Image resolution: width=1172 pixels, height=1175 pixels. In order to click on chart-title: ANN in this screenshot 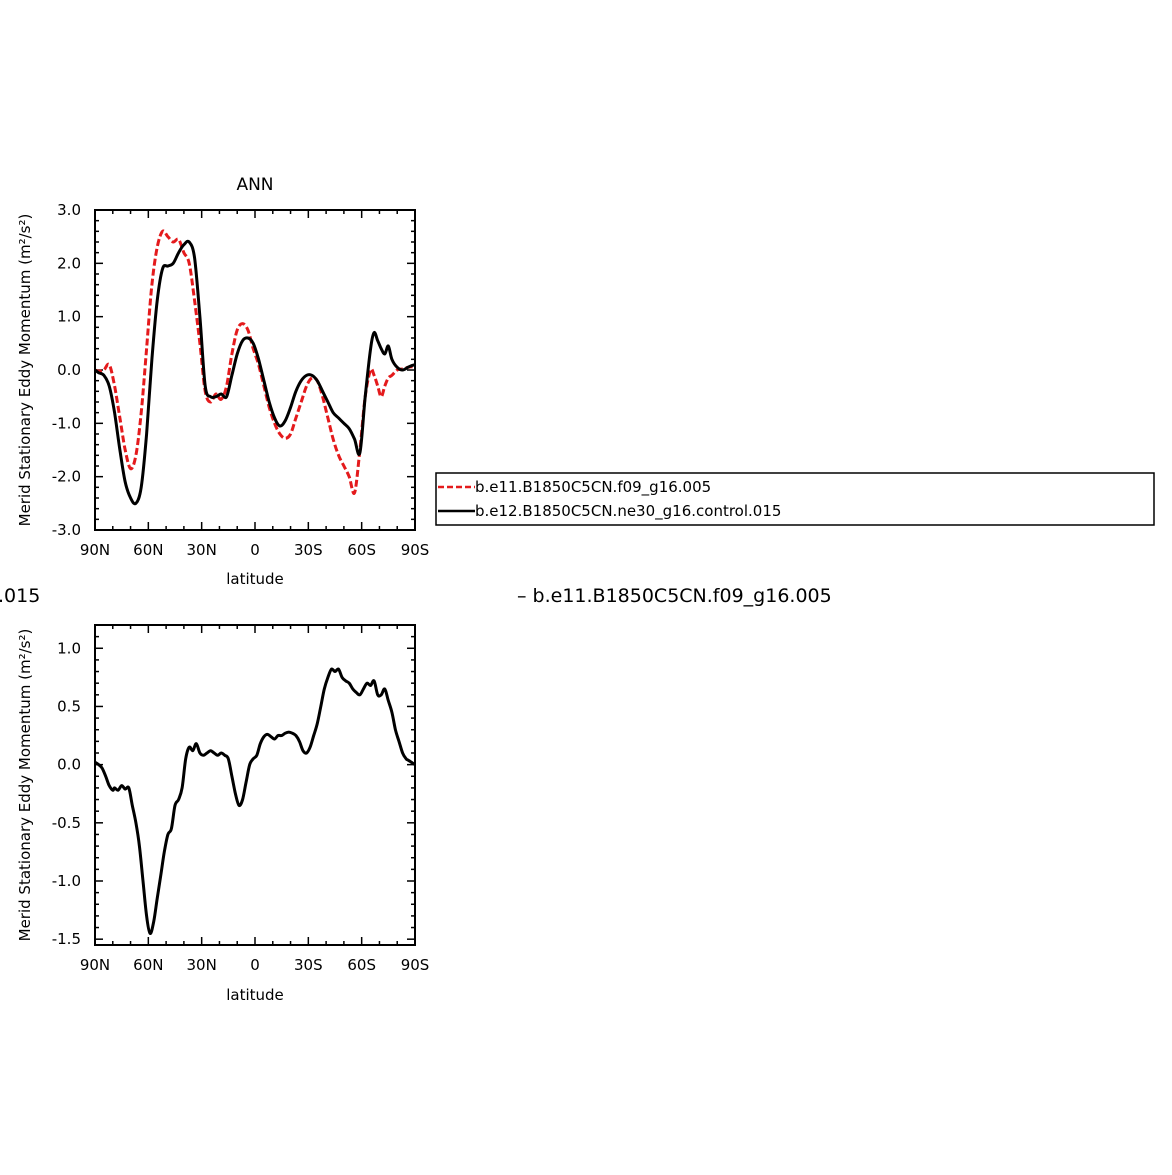, I will do `click(254, 185)`.